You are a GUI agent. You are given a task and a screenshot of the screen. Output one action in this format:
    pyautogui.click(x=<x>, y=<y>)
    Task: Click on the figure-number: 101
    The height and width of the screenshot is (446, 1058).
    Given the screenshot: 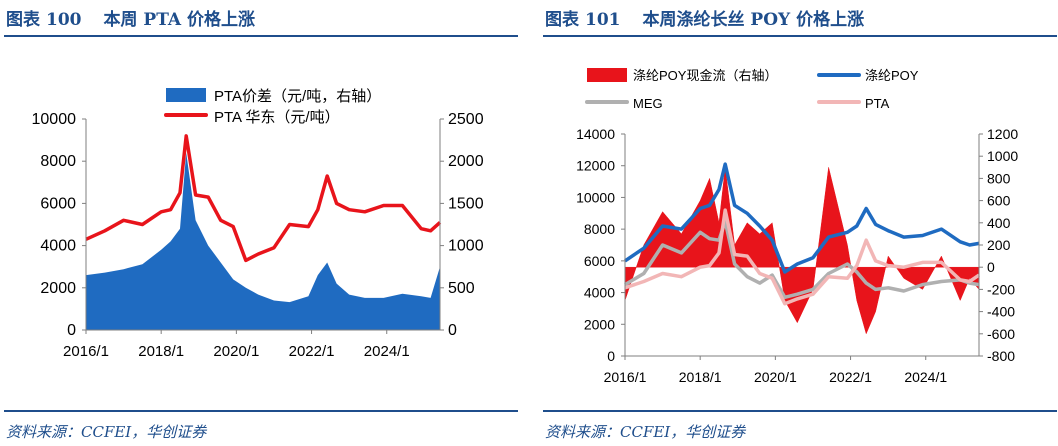 What is the action you would take?
    pyautogui.click(x=603, y=20)
    